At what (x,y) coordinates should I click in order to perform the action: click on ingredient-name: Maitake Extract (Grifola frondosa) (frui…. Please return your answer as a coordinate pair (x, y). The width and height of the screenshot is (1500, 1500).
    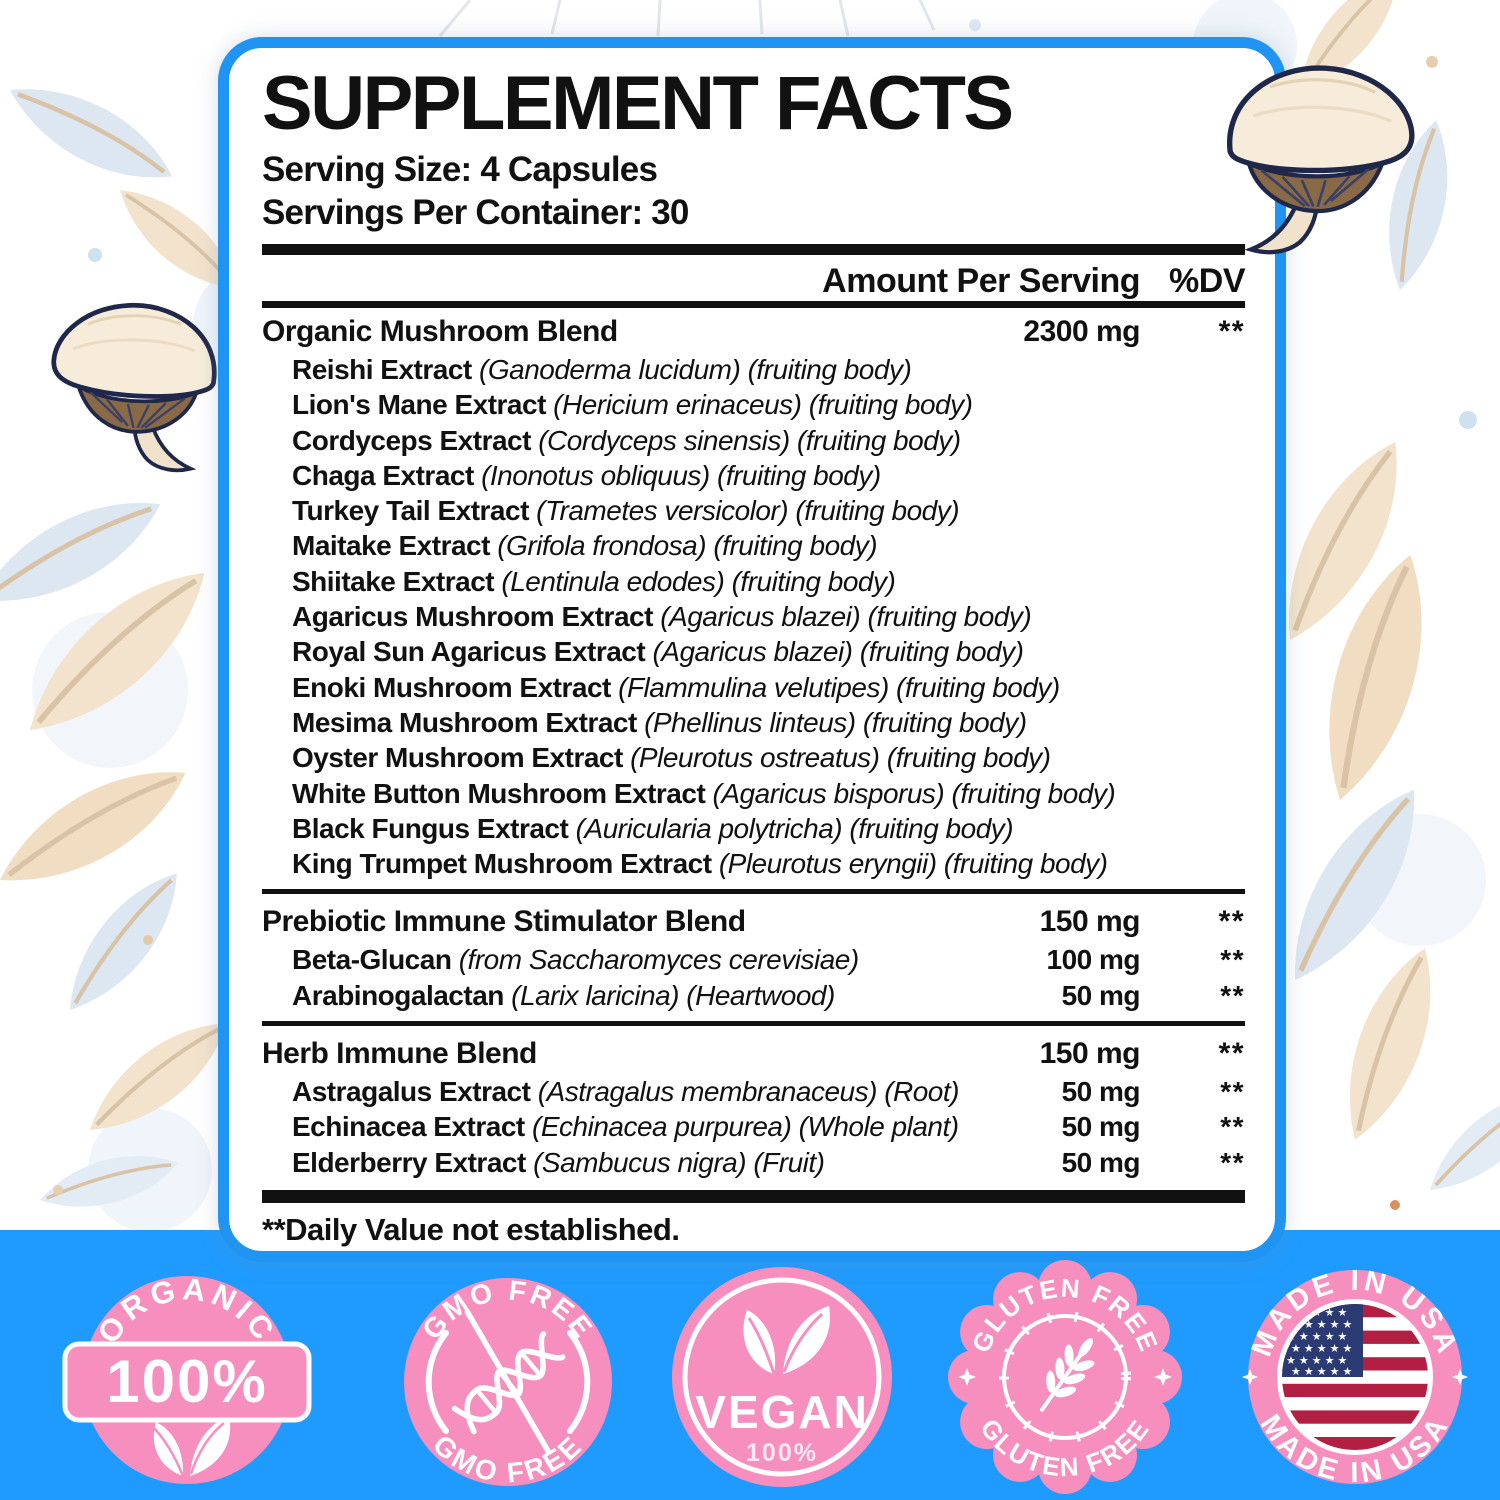
    Looking at the image, I should click on (585, 546).